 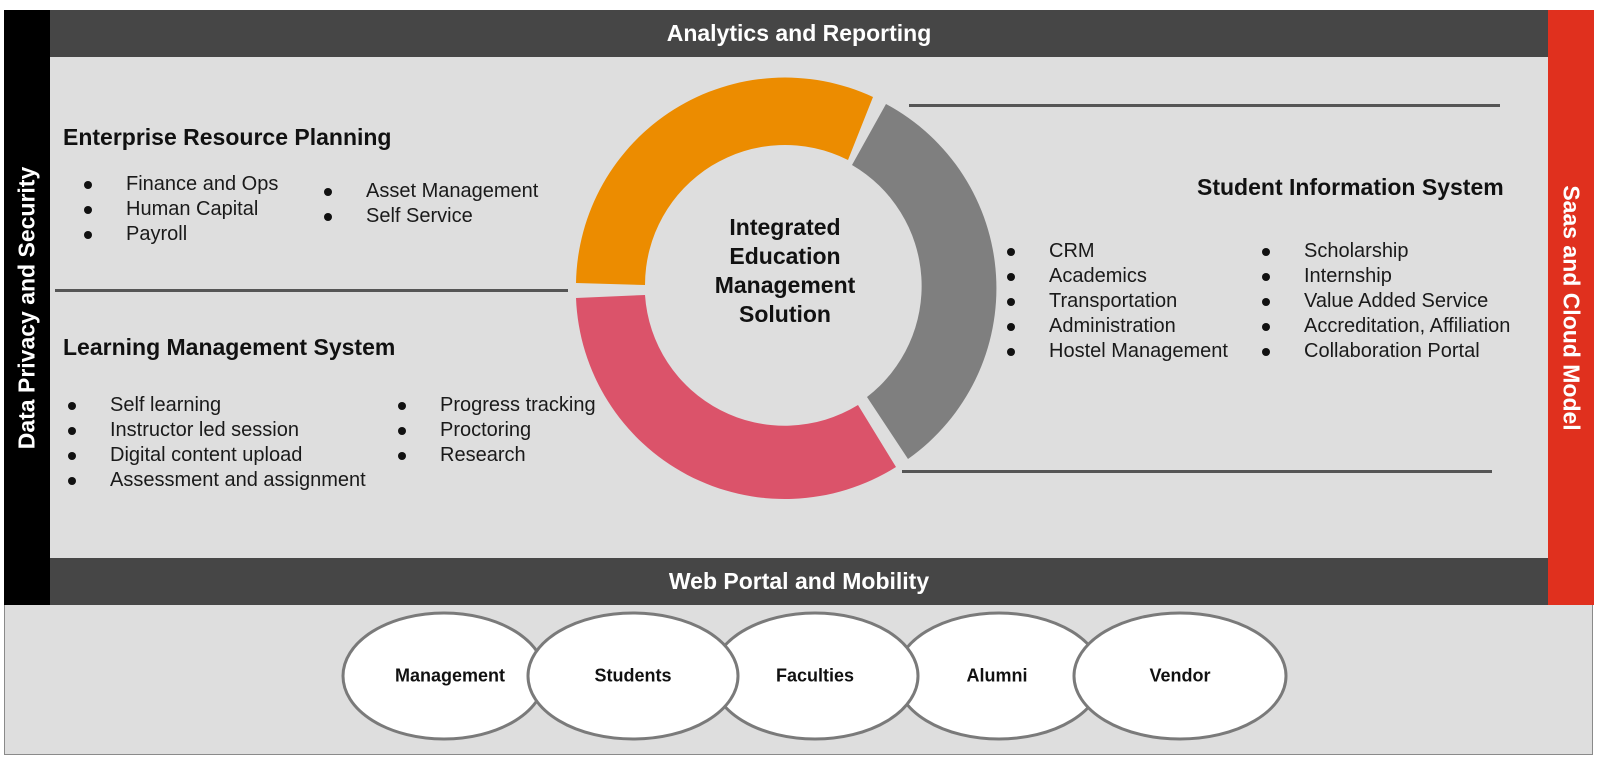 What do you see at coordinates (181, 234) in the screenshot?
I see `list-item: Payroll` at bounding box center [181, 234].